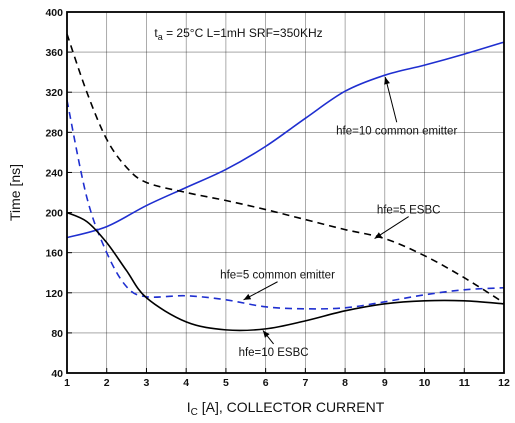 The width and height of the screenshot is (515, 423). Describe the element at coordinates (266, 383) in the screenshot. I see `x-tick-label: 6` at that location.